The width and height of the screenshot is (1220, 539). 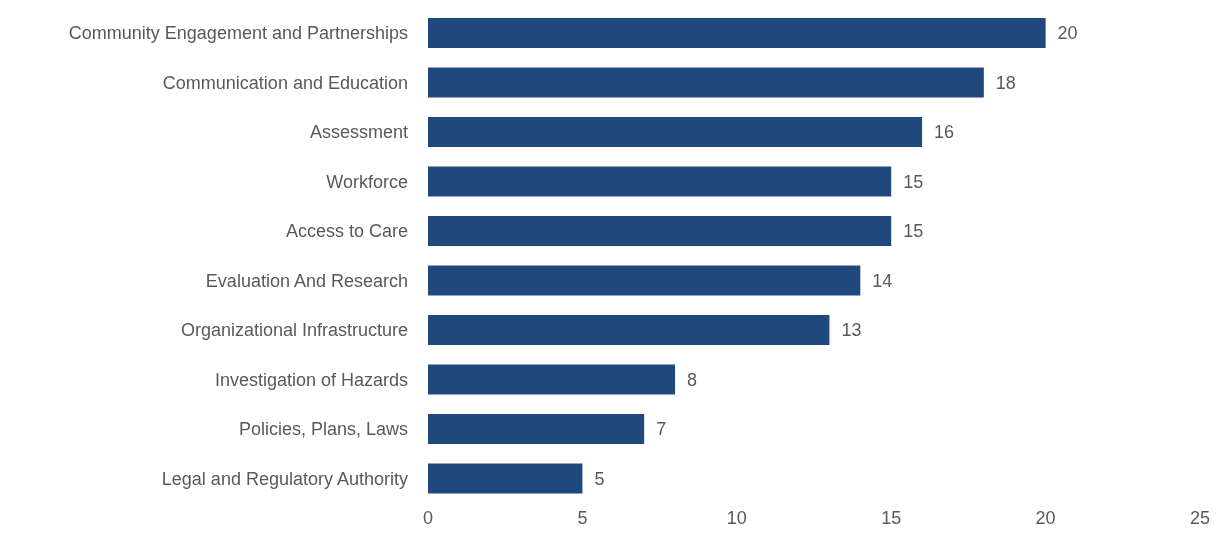 What do you see at coordinates (582, 517) in the screenshot?
I see `x-tick-label: 5` at bounding box center [582, 517].